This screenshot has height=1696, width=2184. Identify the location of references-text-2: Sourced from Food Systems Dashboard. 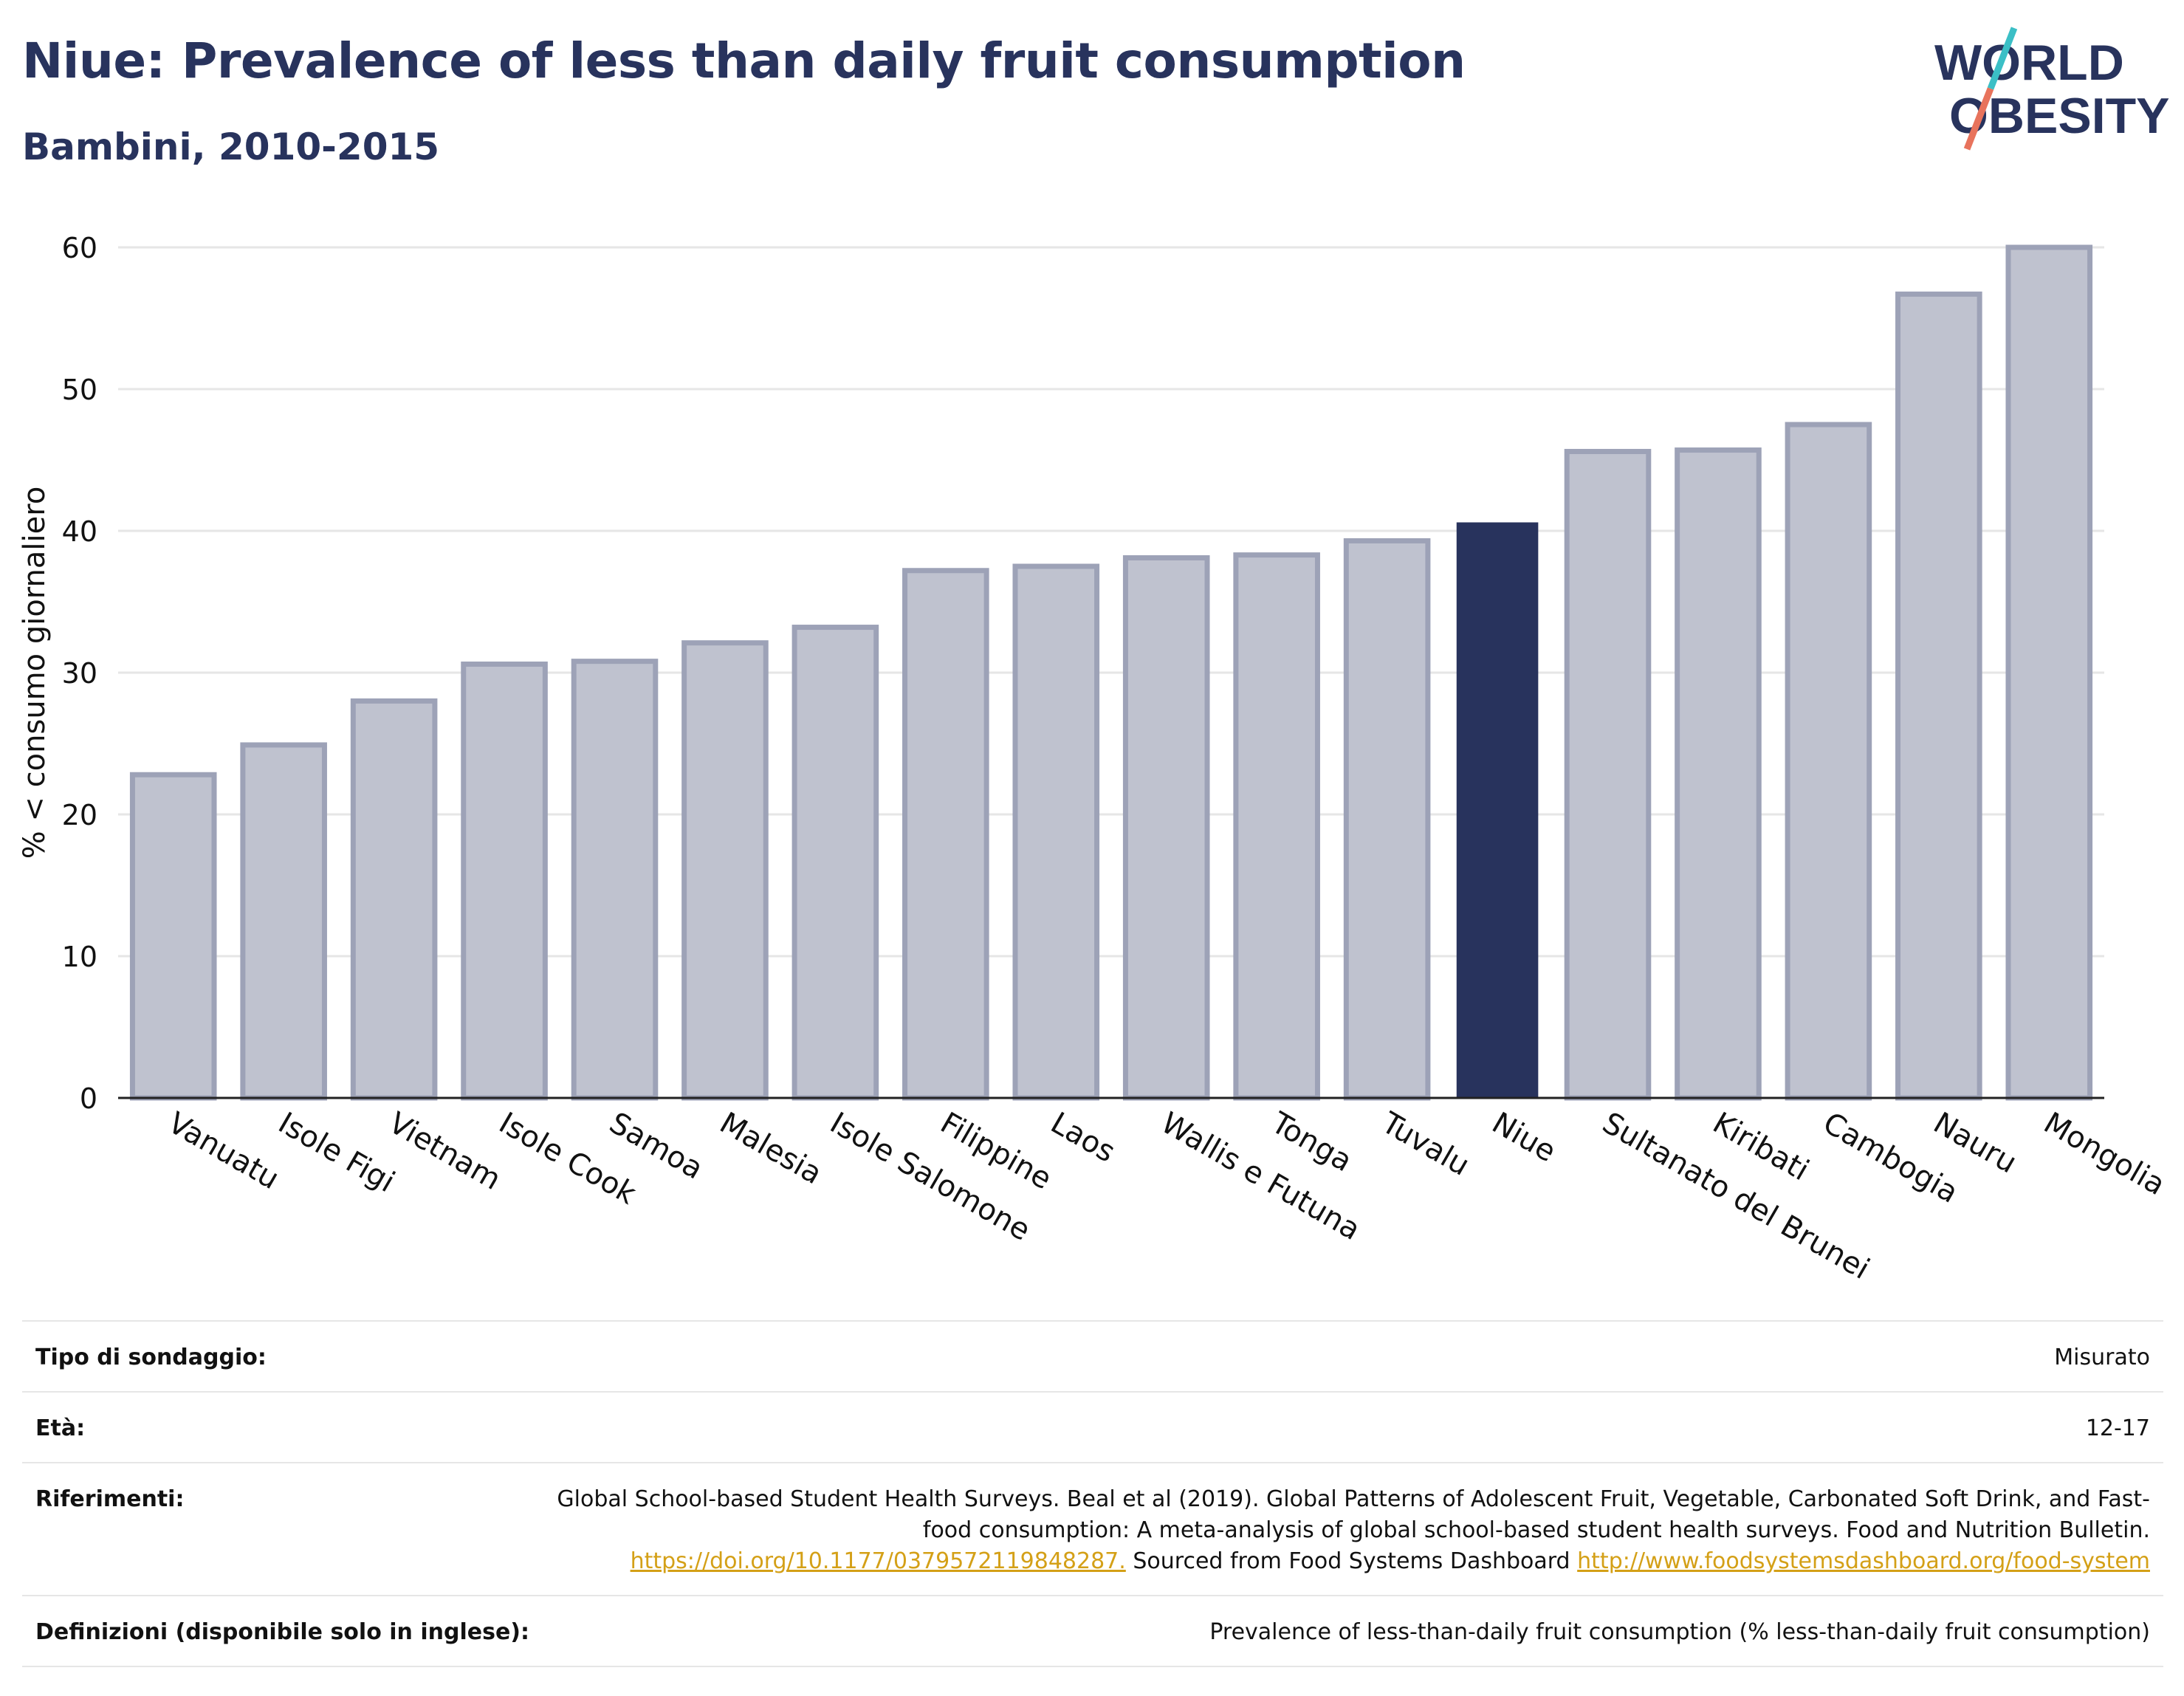
(1352, 1561).